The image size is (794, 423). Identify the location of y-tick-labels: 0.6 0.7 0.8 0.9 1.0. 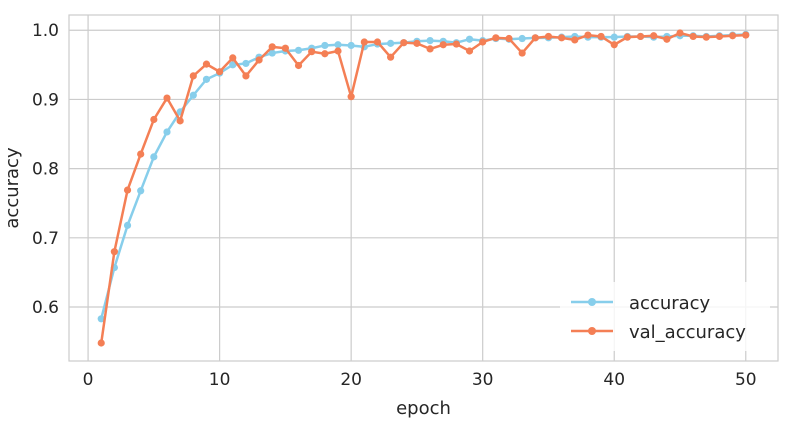
(45, 169).